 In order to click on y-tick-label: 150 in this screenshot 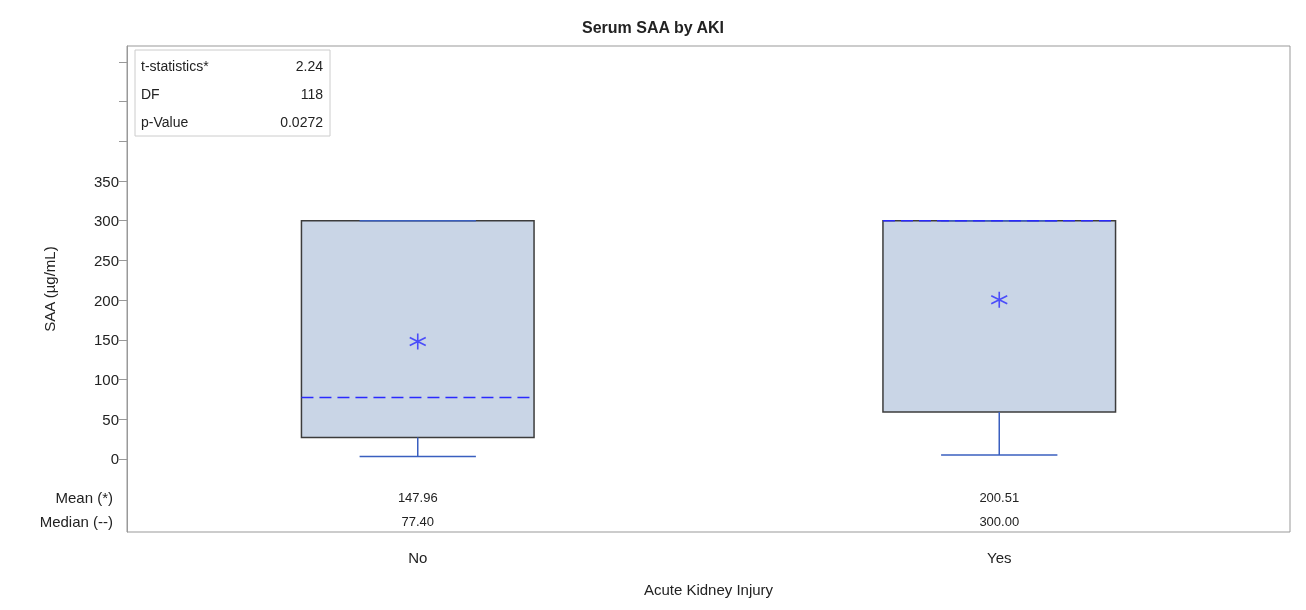, I will do `click(106, 340)`.